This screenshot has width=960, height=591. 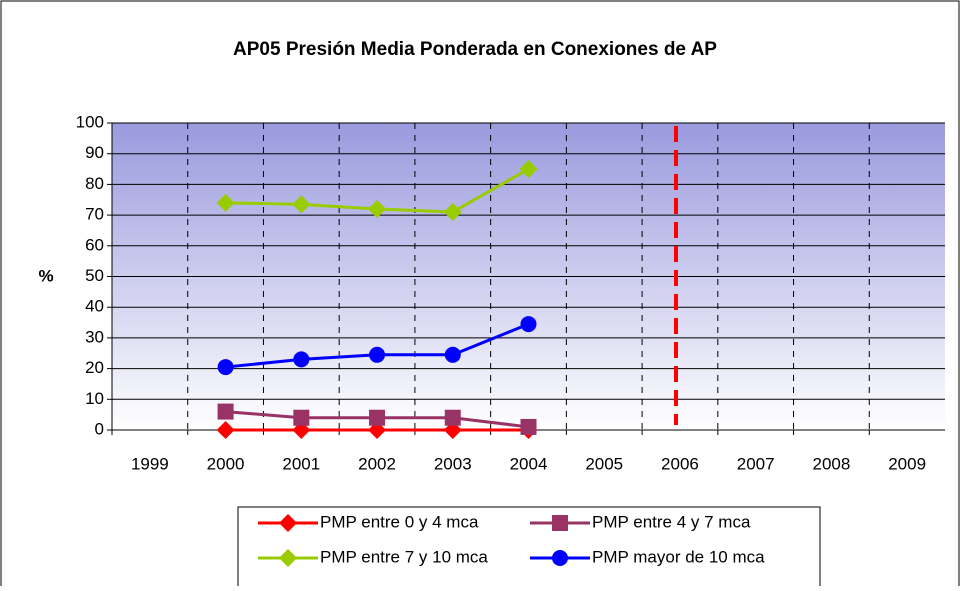 What do you see at coordinates (399, 521) in the screenshot?
I see `legend-label: PMP entre 0 y 4 mca` at bounding box center [399, 521].